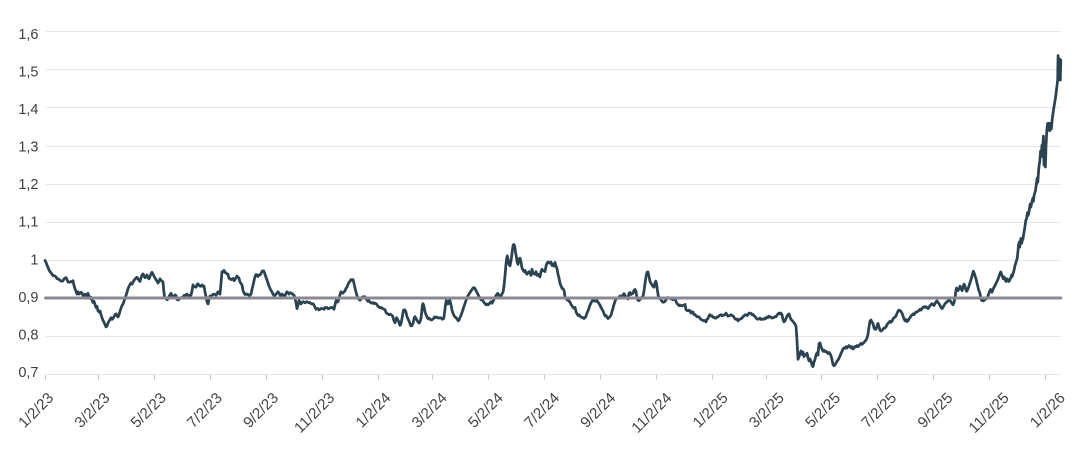 The height and width of the screenshot is (455, 1087). Describe the element at coordinates (28, 148) in the screenshot. I see `svg-text: 1,3` at that location.